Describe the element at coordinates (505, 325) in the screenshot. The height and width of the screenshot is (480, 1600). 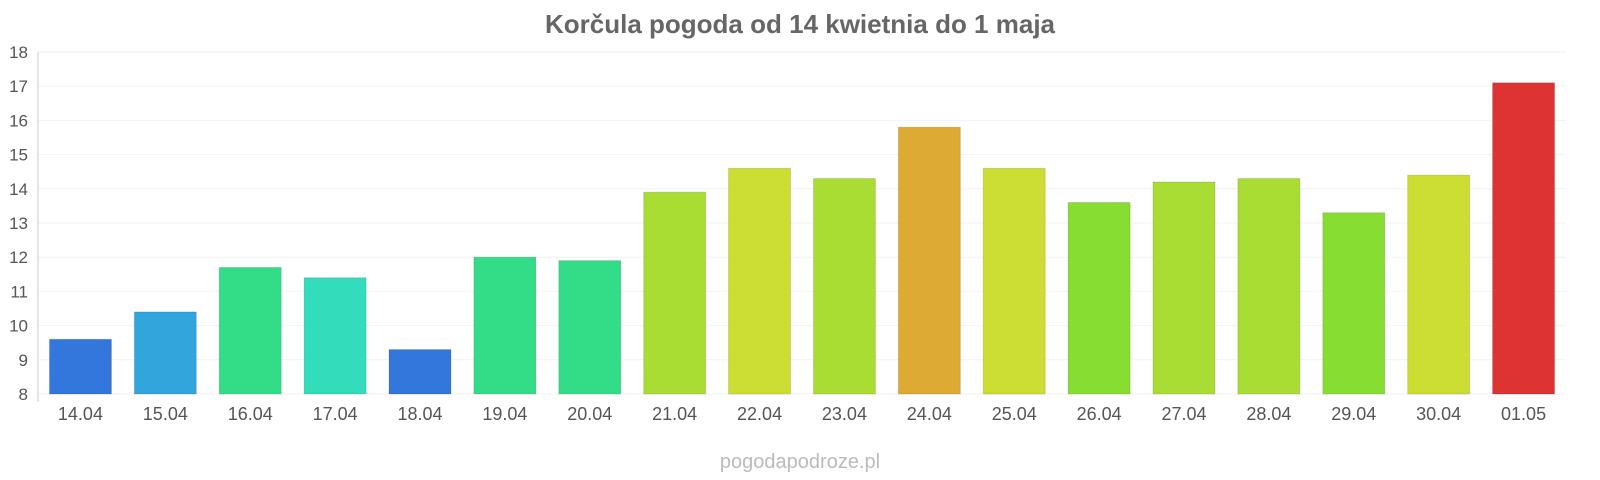
I see `bar-19.04` at that location.